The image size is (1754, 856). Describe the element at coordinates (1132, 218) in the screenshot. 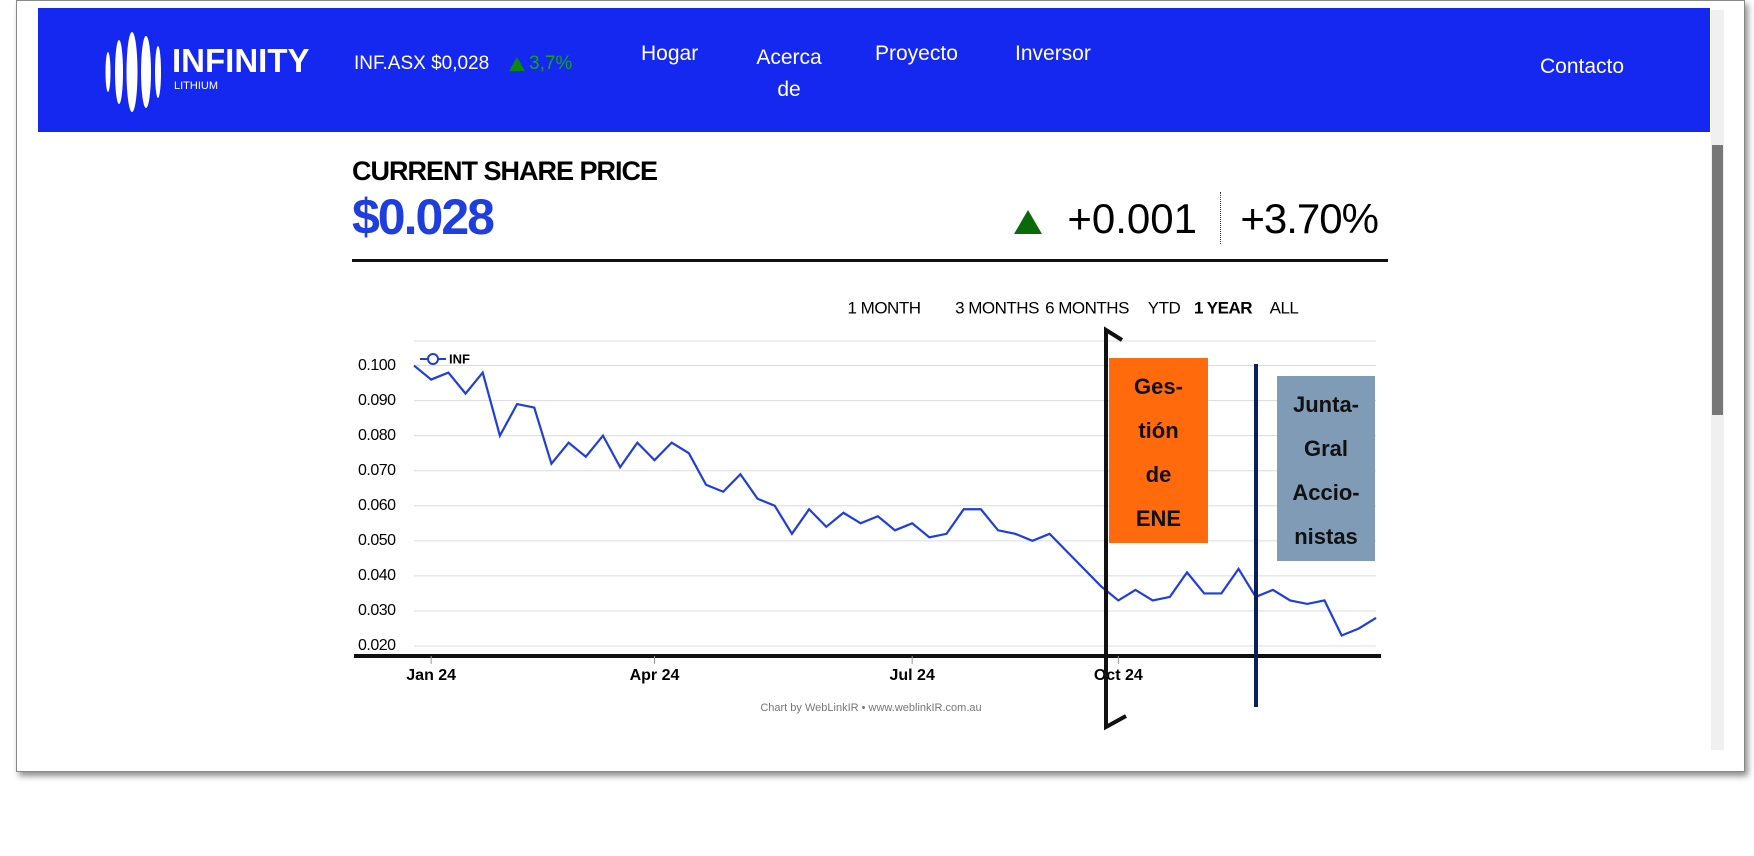

I see `price-change: +0.001` at that location.